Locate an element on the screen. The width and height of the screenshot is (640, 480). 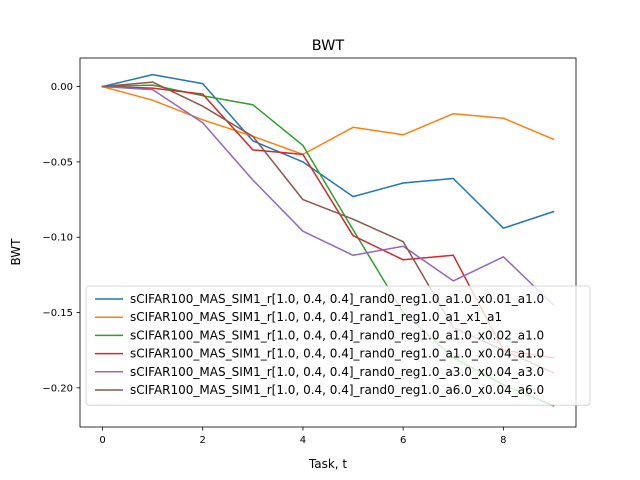
y-tick-label: −0.15 is located at coordinates (57, 313).